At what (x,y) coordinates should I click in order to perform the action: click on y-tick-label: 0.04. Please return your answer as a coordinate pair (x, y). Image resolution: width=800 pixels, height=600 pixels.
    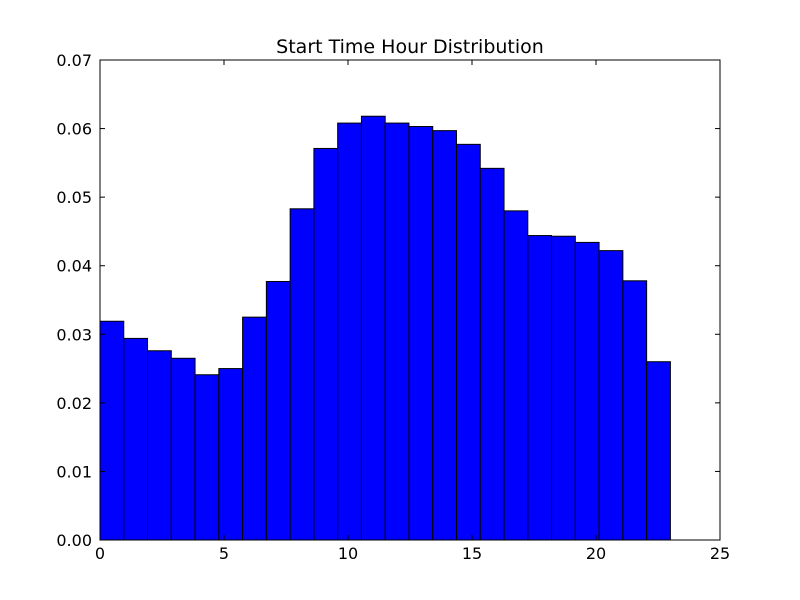
    Looking at the image, I should click on (74, 266).